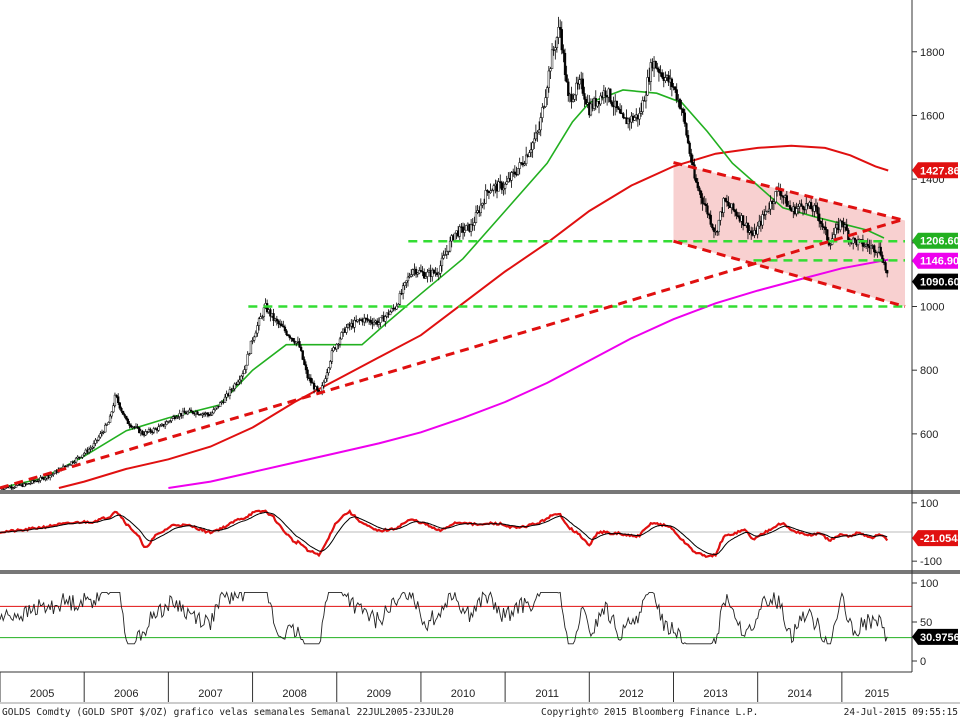 This screenshot has height=720, width=960. What do you see at coordinates (940, 171) in the screenshot?
I see `value-tag: 1427.86` at bounding box center [940, 171].